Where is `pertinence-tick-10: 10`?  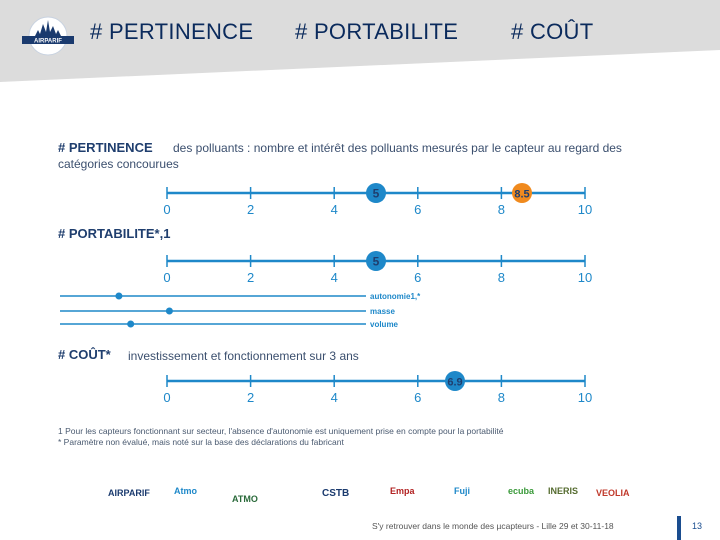 pertinence-tick-10: 10 is located at coordinates (585, 209).